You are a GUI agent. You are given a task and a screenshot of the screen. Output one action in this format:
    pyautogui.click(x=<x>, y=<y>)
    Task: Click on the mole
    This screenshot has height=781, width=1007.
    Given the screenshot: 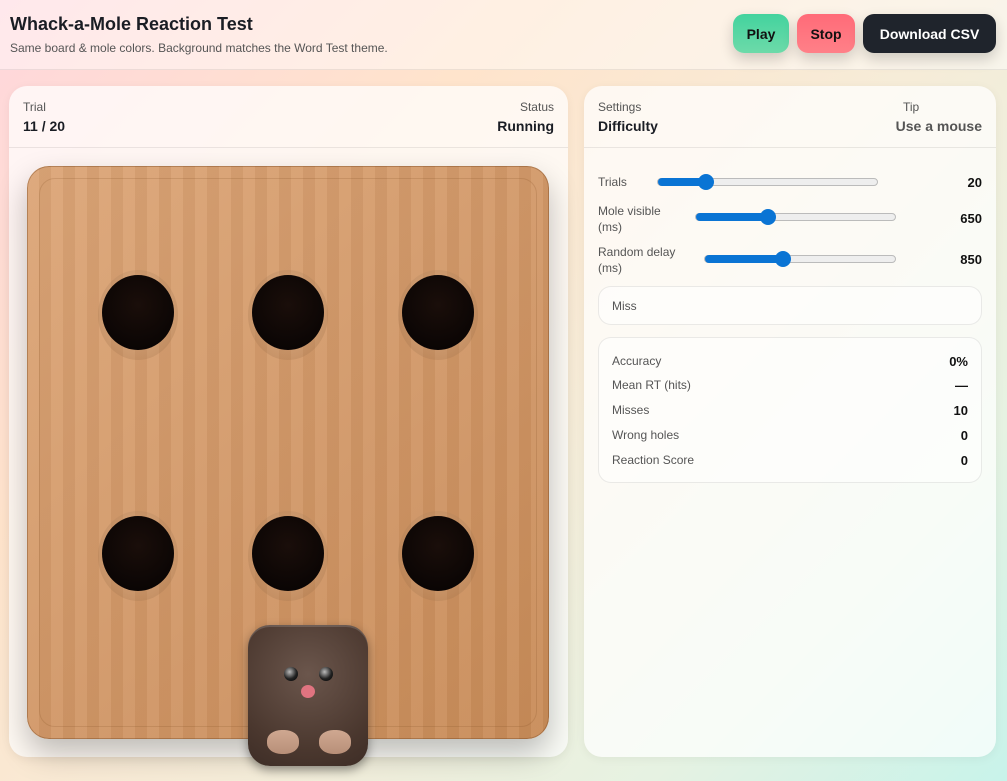 What is the action you would take?
    pyautogui.click(x=308, y=695)
    